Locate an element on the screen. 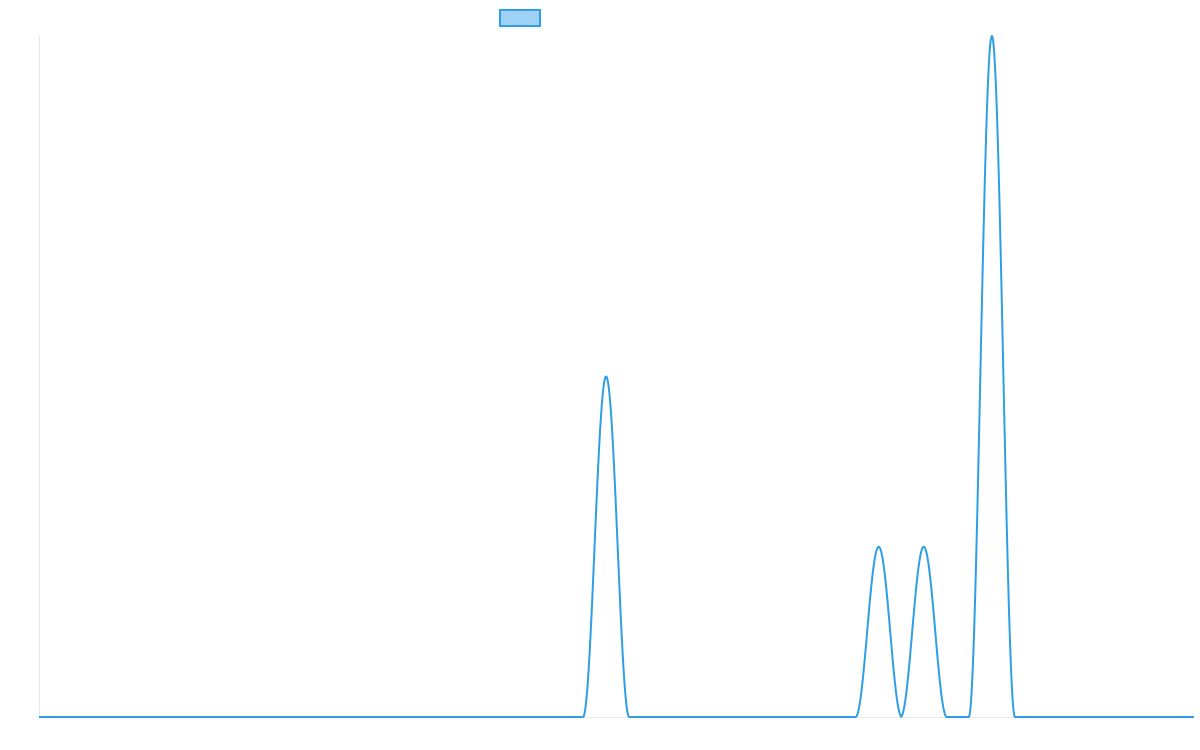  legend-swatch is located at coordinates (520, 18).